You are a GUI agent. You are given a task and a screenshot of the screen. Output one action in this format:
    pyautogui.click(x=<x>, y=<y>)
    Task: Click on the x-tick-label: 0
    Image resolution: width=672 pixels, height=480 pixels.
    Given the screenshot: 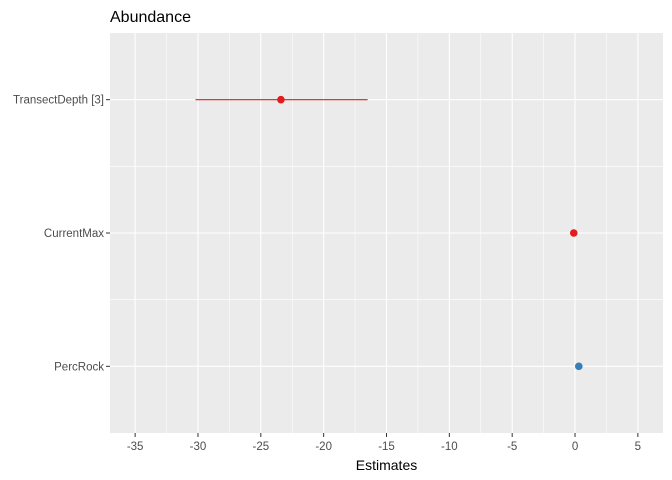 What is the action you would take?
    pyautogui.click(x=575, y=447)
    